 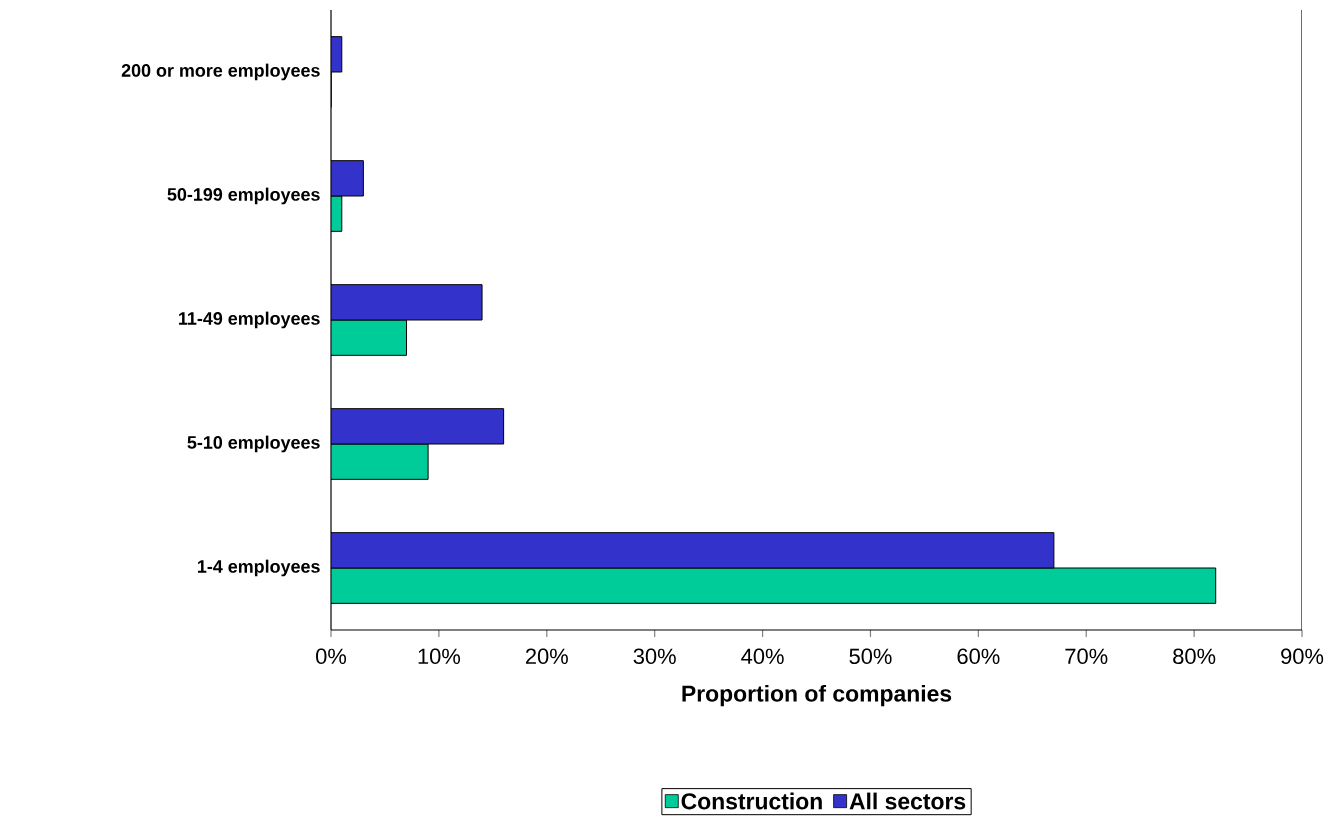 What do you see at coordinates (249, 320) in the screenshot?
I see `y-tick-label: 11-49 employees` at bounding box center [249, 320].